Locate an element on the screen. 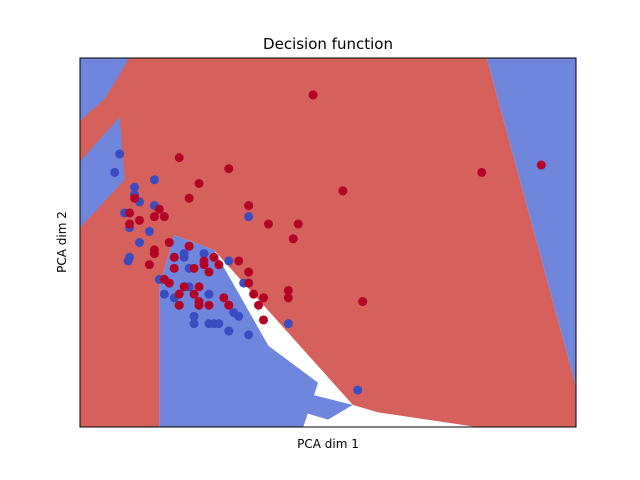  x-axis-label: PCA dim 1 is located at coordinates (328, 444).